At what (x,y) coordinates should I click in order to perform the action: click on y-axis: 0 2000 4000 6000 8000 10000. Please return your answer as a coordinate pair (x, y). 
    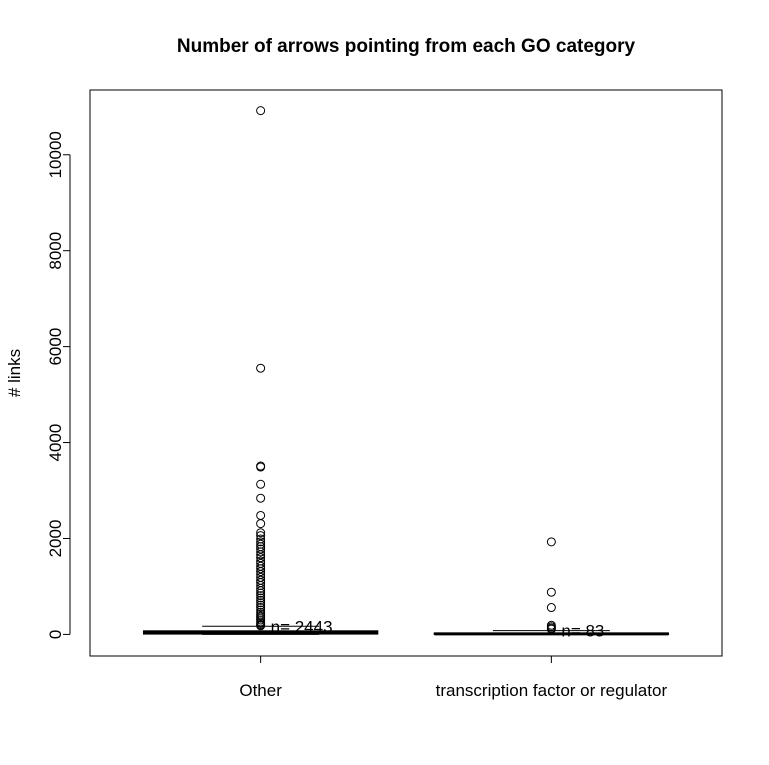
    Looking at the image, I should click on (58, 385).